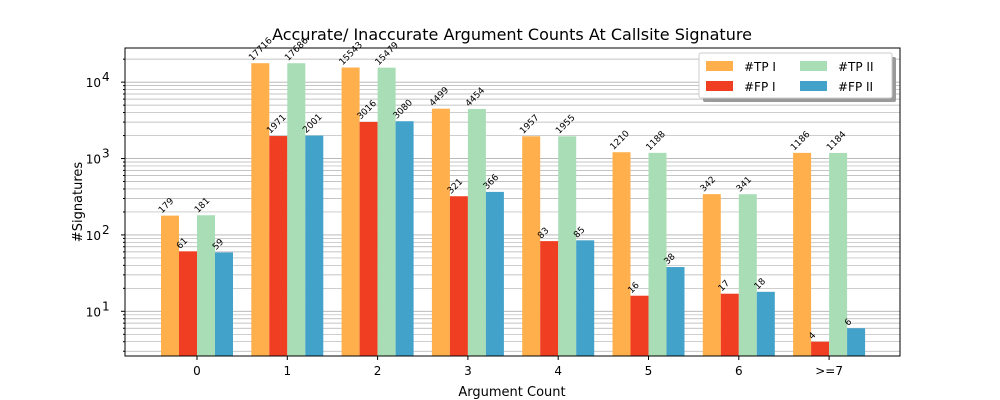 This screenshot has width=1000, height=400. Describe the element at coordinates (78, 202) in the screenshot. I see `y-axis-label: #Signatures` at that location.